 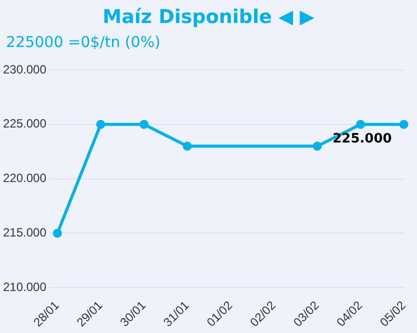 What do you see at coordinates (24, 287) in the screenshot?
I see `y-tick-label: 210.000` at bounding box center [24, 287].